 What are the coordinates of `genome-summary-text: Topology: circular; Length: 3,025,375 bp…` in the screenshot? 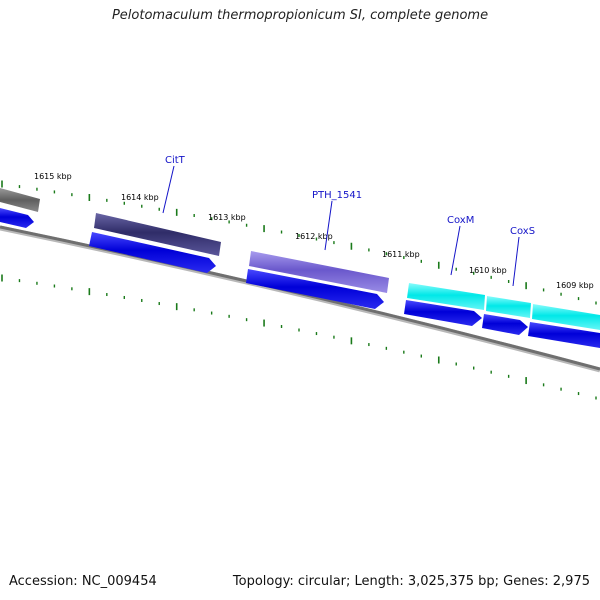 It's located at (411, 581).